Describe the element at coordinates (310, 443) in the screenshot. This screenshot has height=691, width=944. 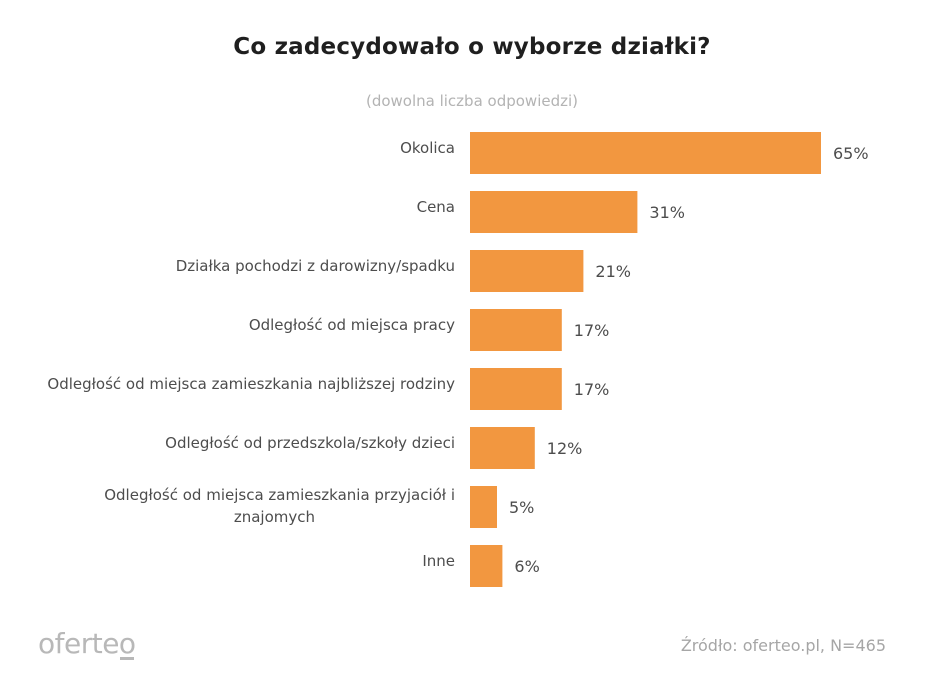
I see `category-label-6: Odległość od przedszkola/szkoły dzieci` at that location.